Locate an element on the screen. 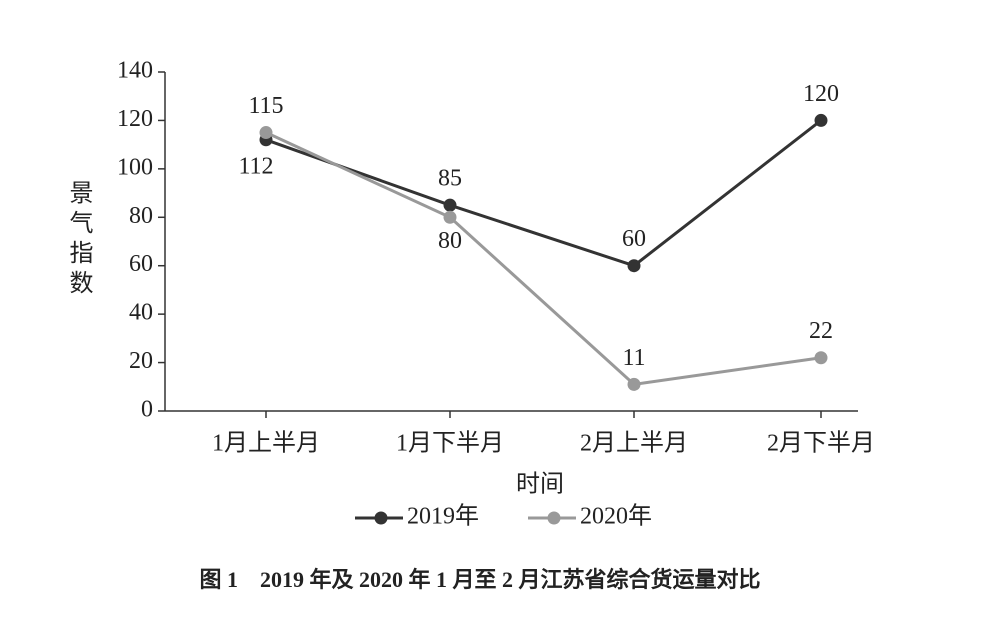  y-tick-label: 0 is located at coordinates (147, 410).